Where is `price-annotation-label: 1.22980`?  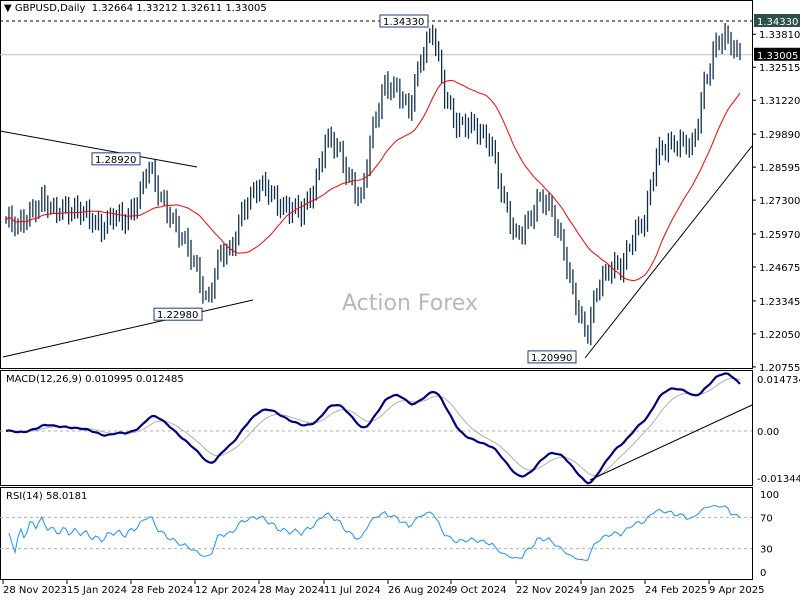
price-annotation-label: 1.22980 is located at coordinates (177, 315).